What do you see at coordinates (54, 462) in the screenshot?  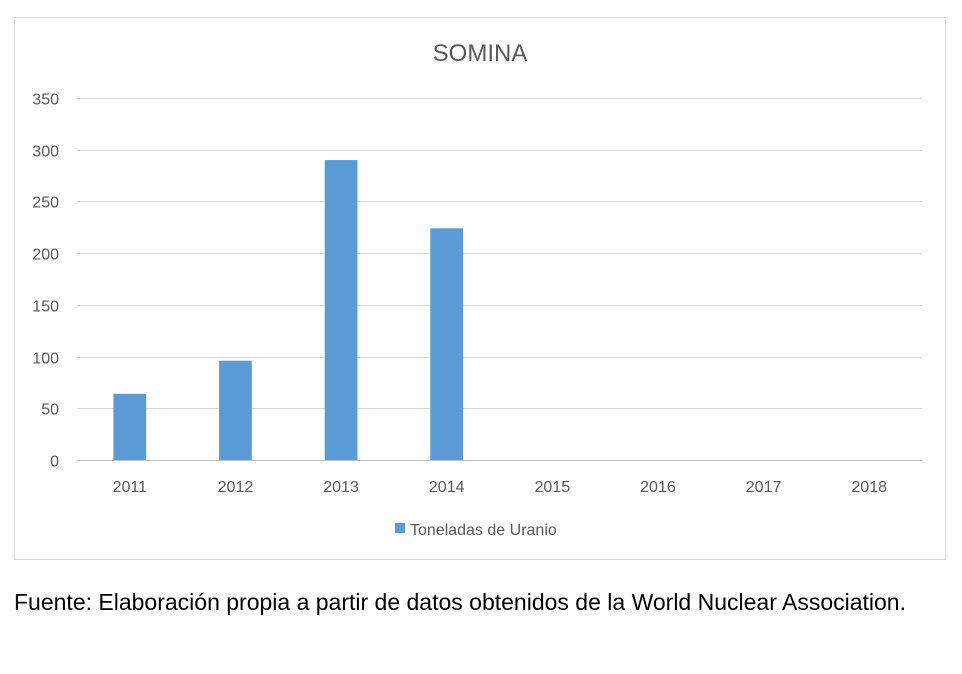 I see `y-tick-label: 0` at bounding box center [54, 462].